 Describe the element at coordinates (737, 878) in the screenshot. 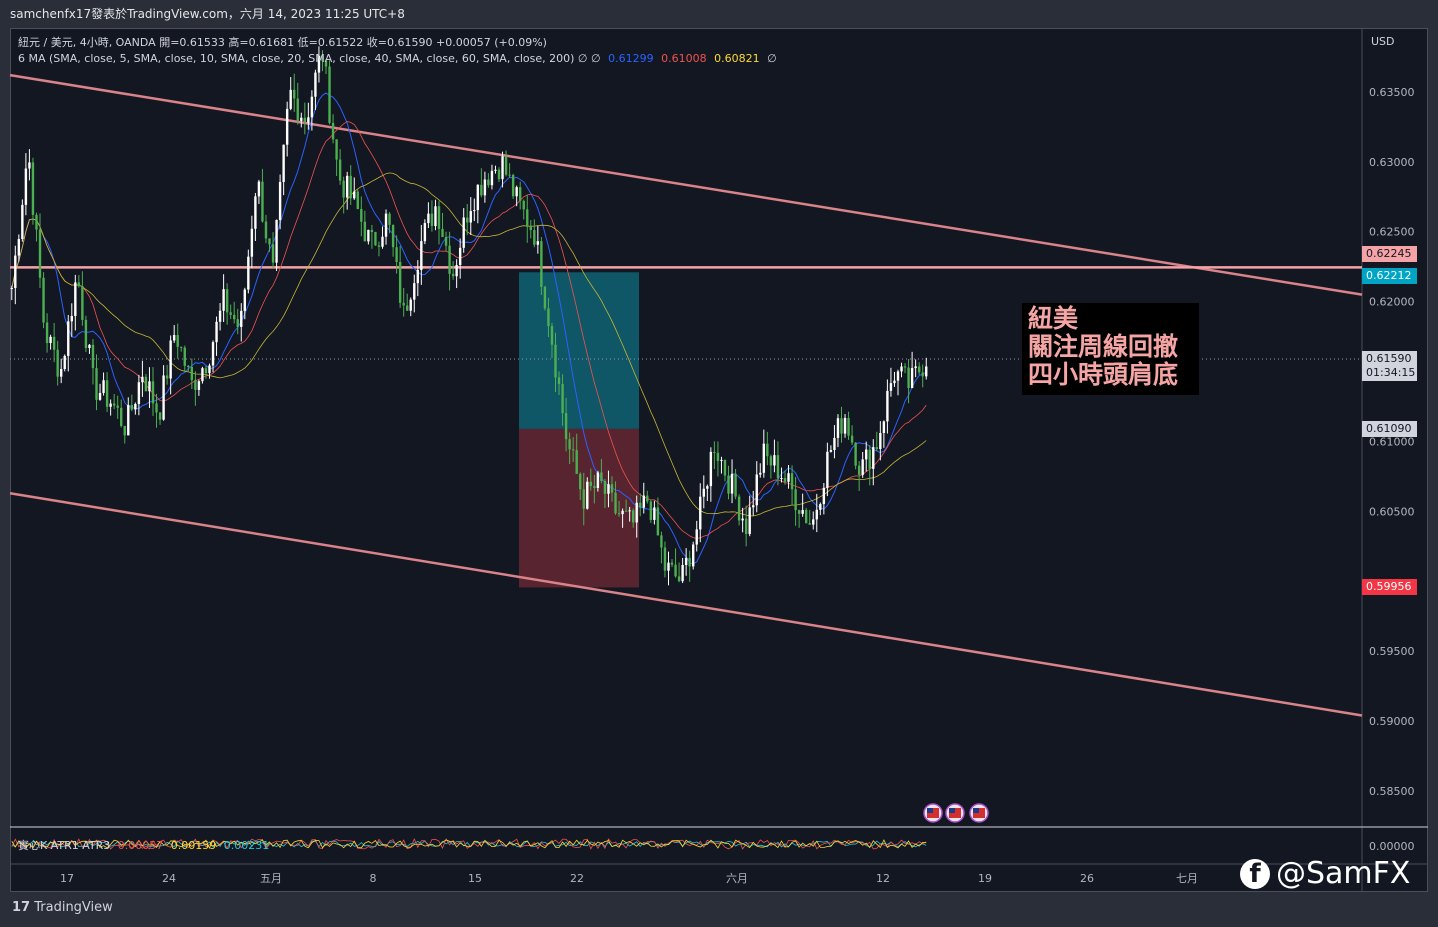

I see `x-tick-label: 六月` at that location.